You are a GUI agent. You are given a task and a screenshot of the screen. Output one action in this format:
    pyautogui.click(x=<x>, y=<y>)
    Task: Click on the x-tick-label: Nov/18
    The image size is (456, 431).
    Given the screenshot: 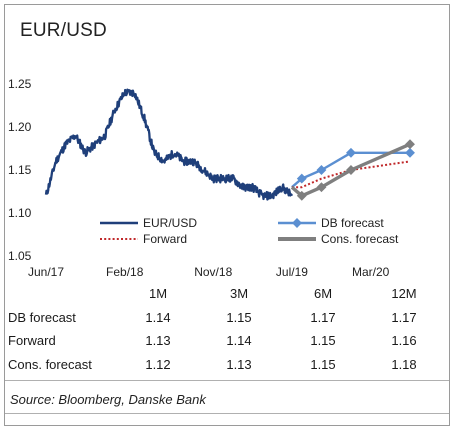 What is the action you would take?
    pyautogui.click(x=213, y=272)
    